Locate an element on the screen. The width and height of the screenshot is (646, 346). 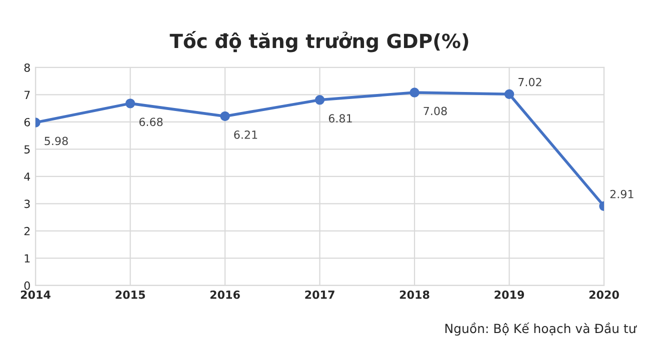
y-tick-label: 2 is located at coordinates (27, 231).